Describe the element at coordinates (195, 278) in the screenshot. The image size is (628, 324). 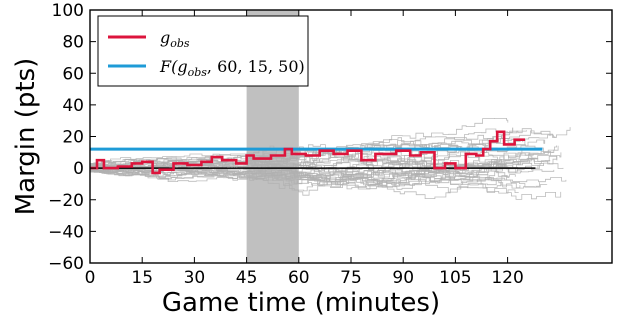
I see `x-tick-label: 30` at that location.